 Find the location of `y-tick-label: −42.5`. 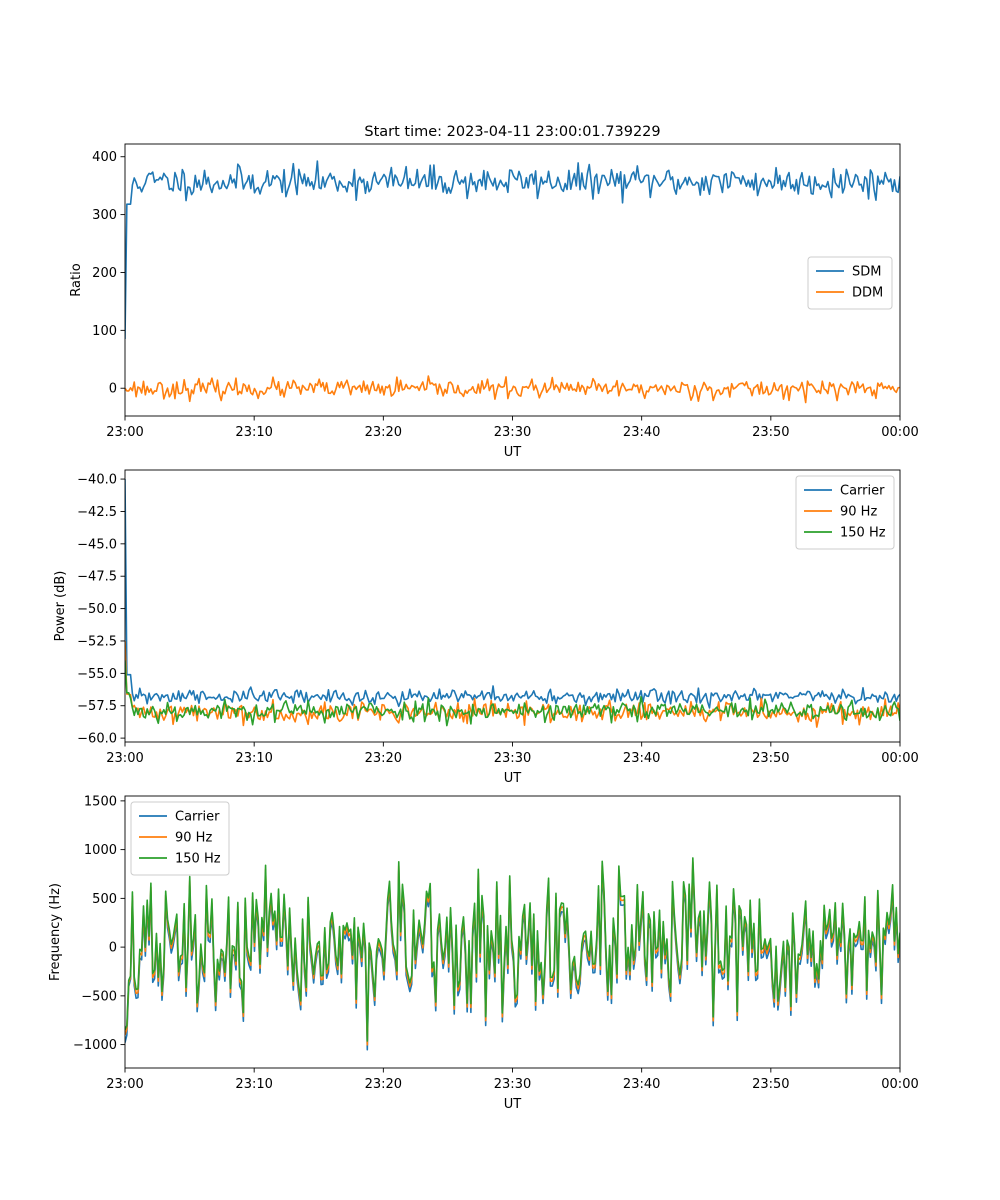

y-tick-label: −42.5 is located at coordinates (97, 512).